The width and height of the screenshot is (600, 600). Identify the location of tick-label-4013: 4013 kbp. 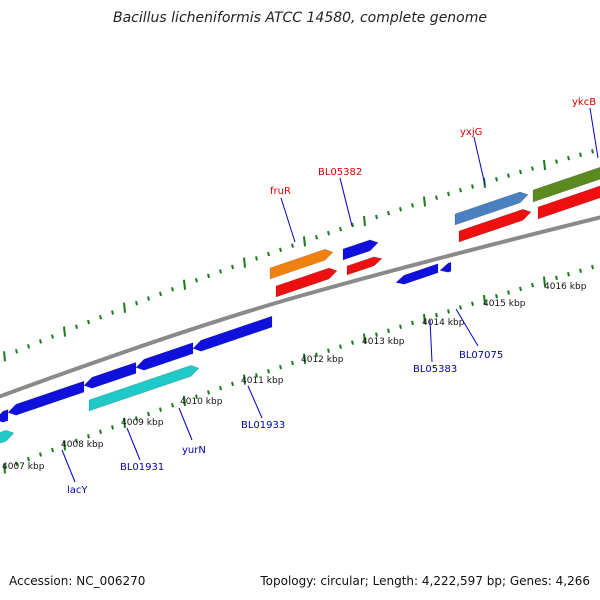
(383, 342).